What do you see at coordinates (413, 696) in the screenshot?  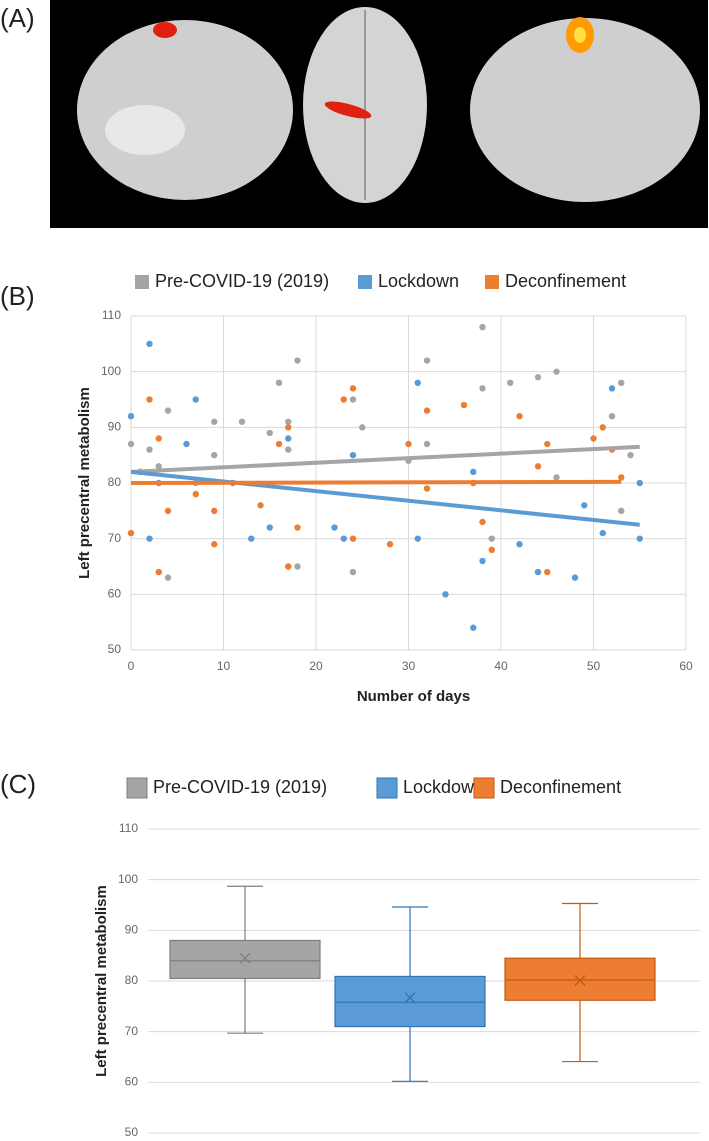 I see `x-axis-title: Number of days` at bounding box center [413, 696].